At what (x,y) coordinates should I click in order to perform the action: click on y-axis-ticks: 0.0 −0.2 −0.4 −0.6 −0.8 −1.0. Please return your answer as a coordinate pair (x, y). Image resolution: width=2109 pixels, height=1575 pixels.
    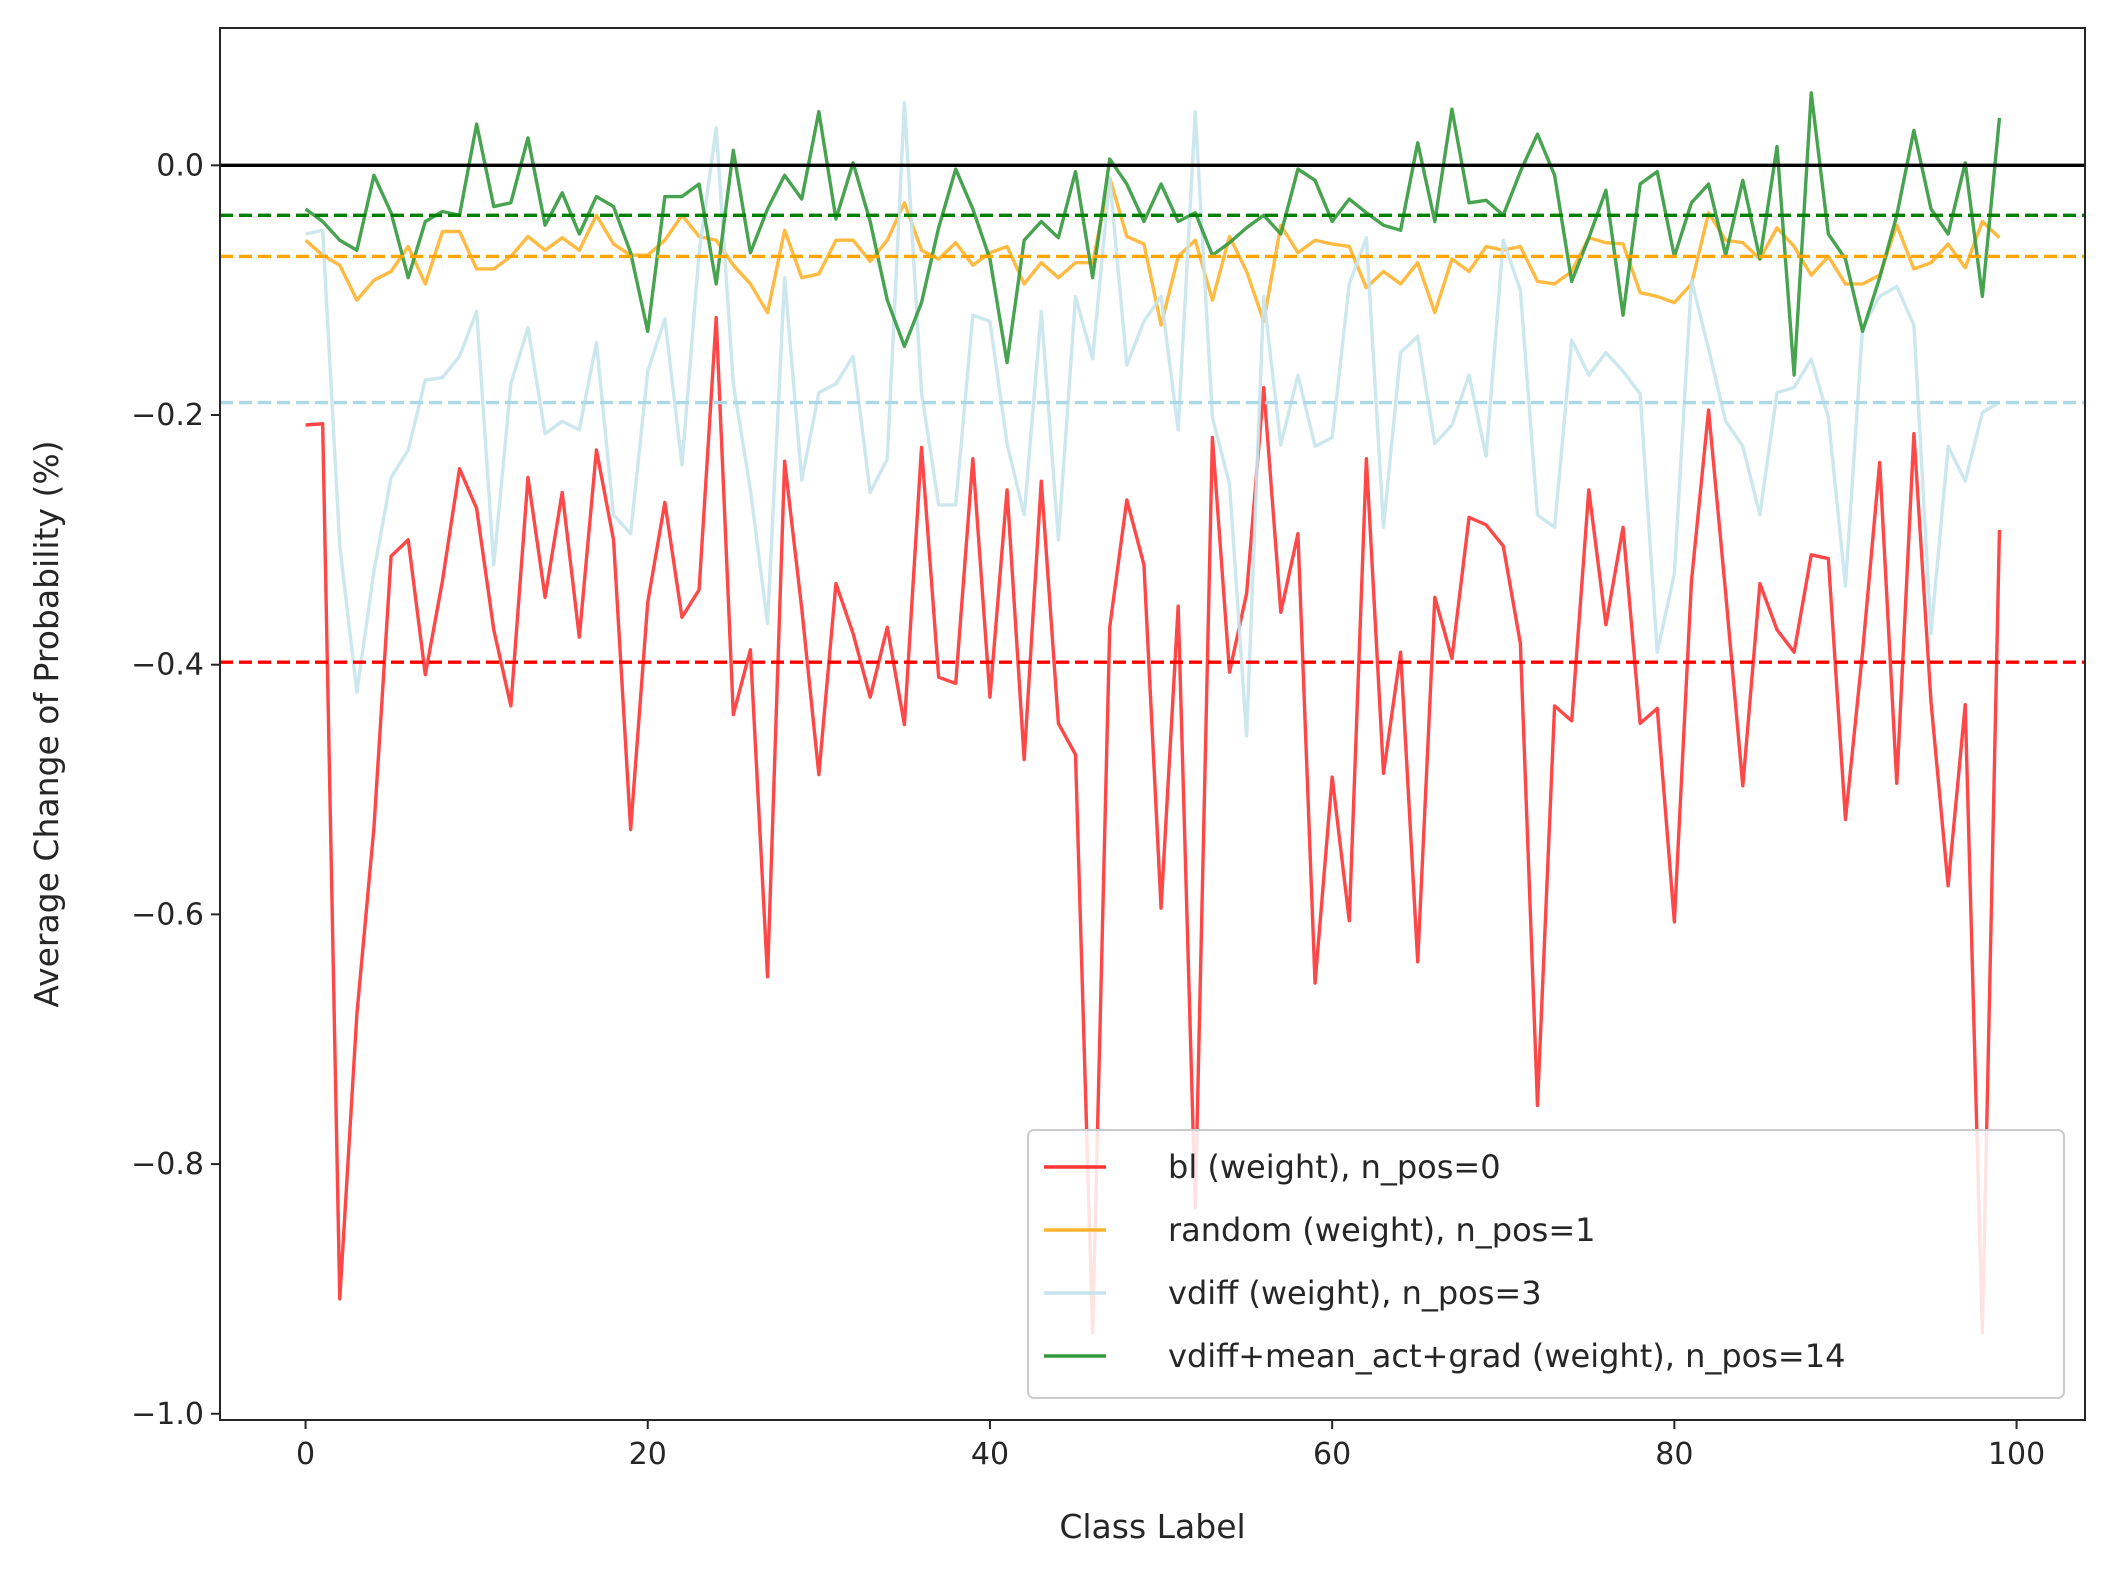
    Looking at the image, I should click on (175, 790).